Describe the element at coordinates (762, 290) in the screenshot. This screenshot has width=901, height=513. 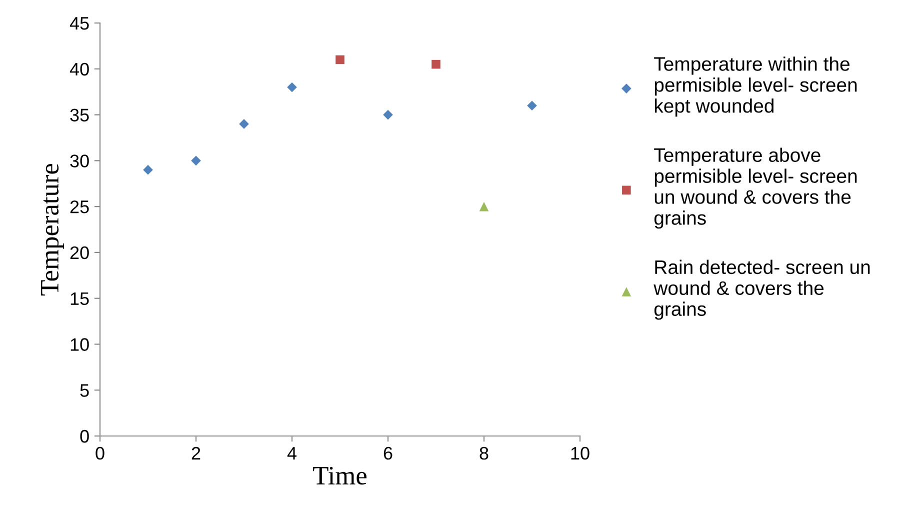
I see `legend-label: Rain detected- screen un wound & covers the grains` at that location.